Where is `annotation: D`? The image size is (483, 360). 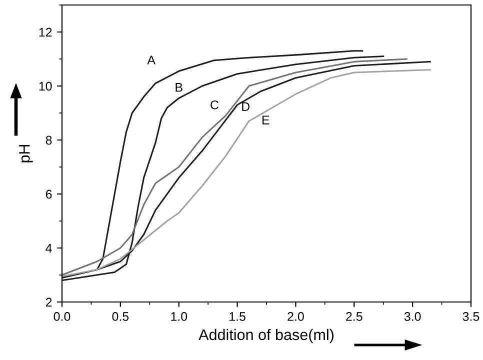 annotation: D is located at coordinates (246, 106).